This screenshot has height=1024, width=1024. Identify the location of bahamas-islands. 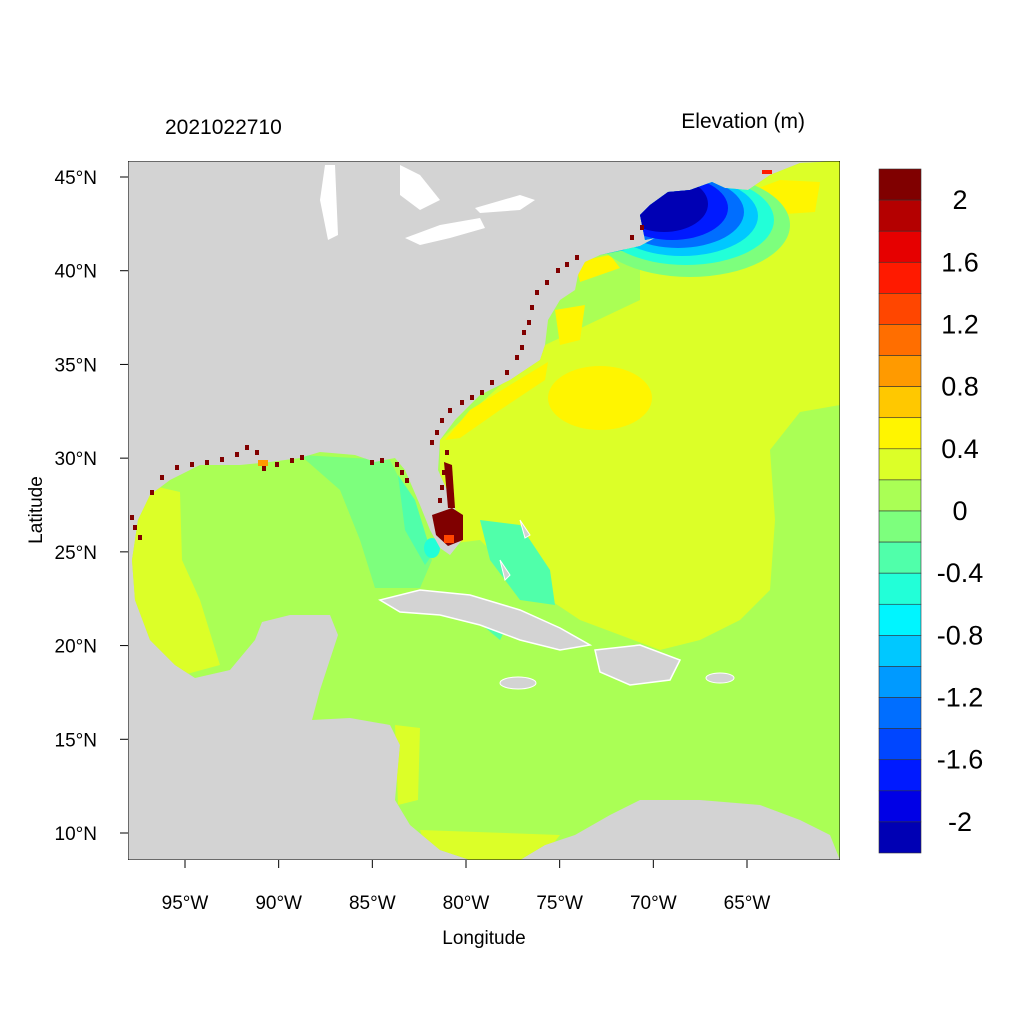
(515, 550).